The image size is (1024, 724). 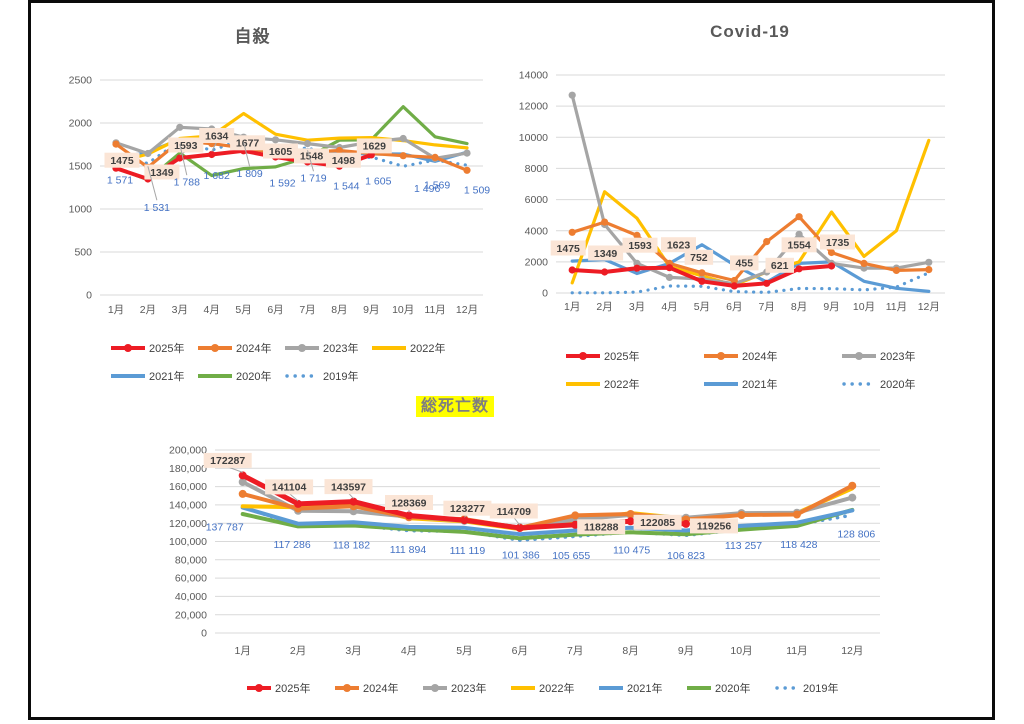 I want to click on svg-text: 200,000, so click(x=188, y=451).